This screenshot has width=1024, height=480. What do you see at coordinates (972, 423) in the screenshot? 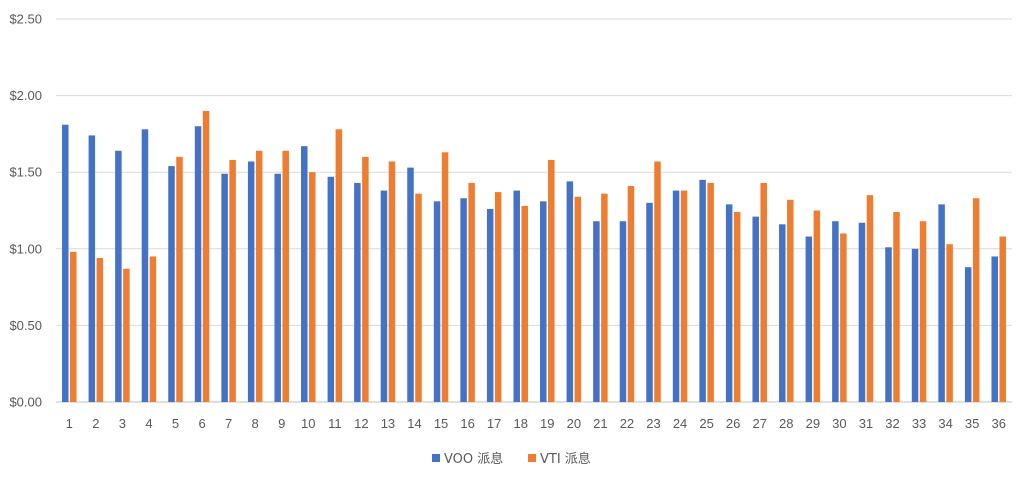
I see `x-tick-label: 35` at bounding box center [972, 423].